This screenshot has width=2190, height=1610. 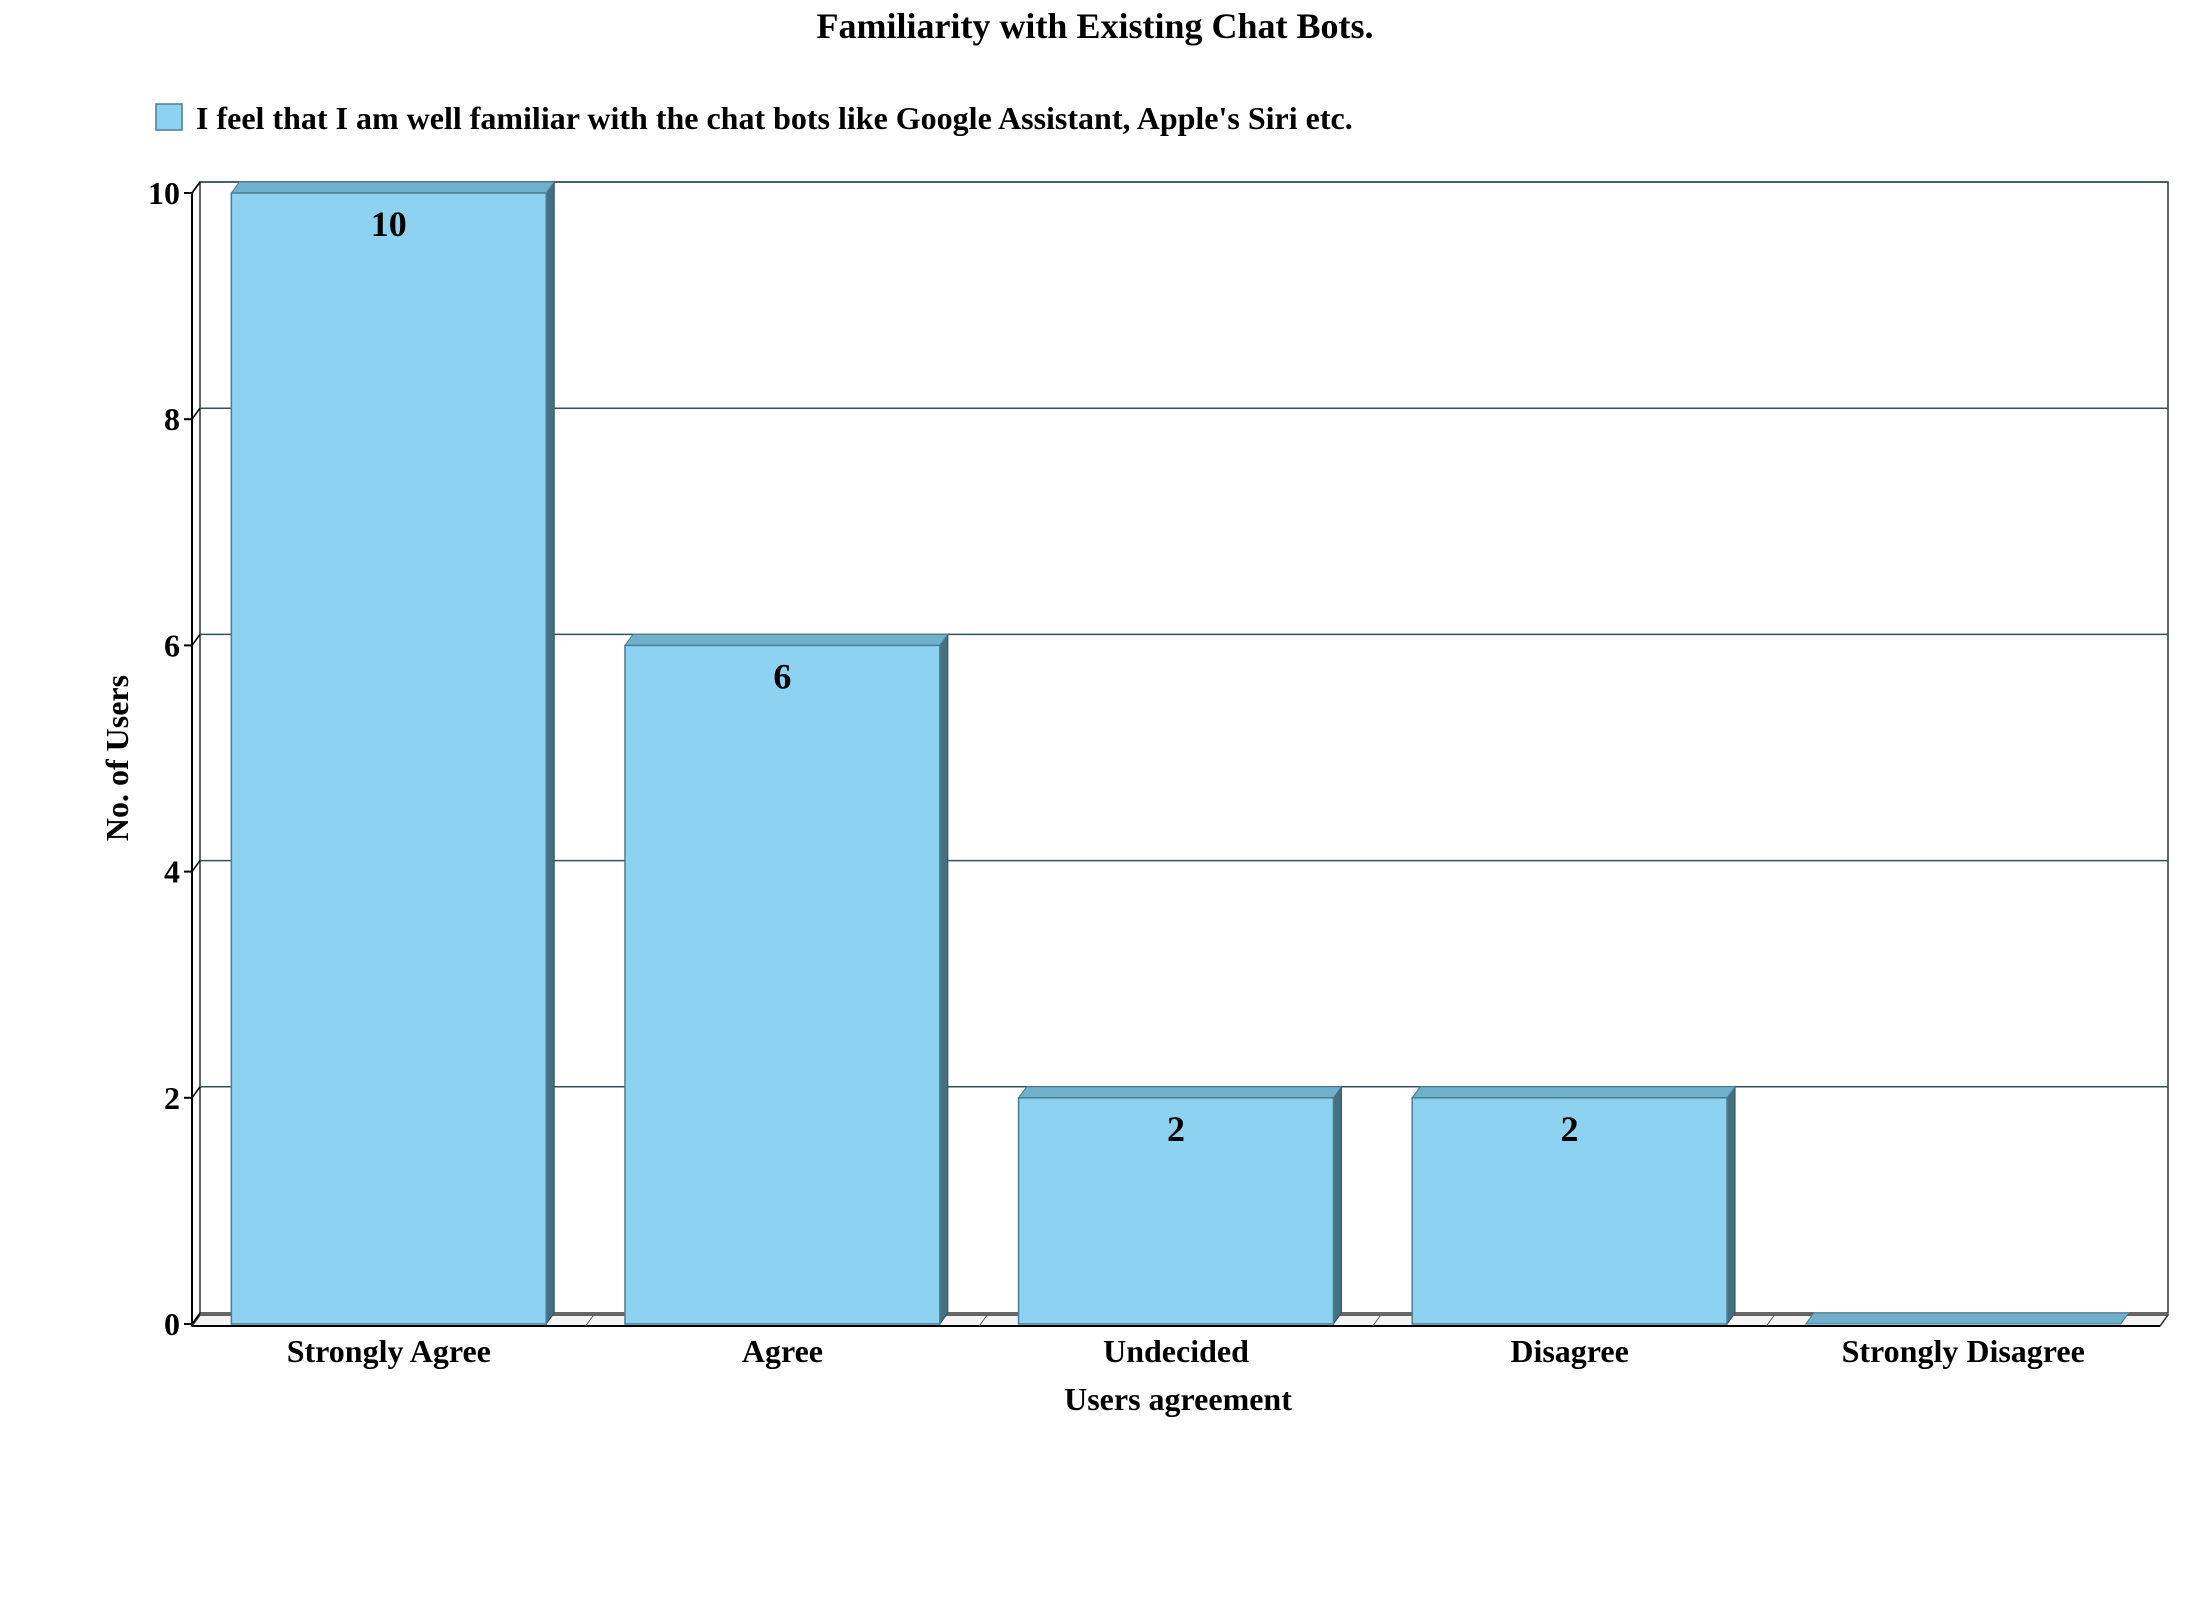 I want to click on legend-swatch, so click(x=169, y=117).